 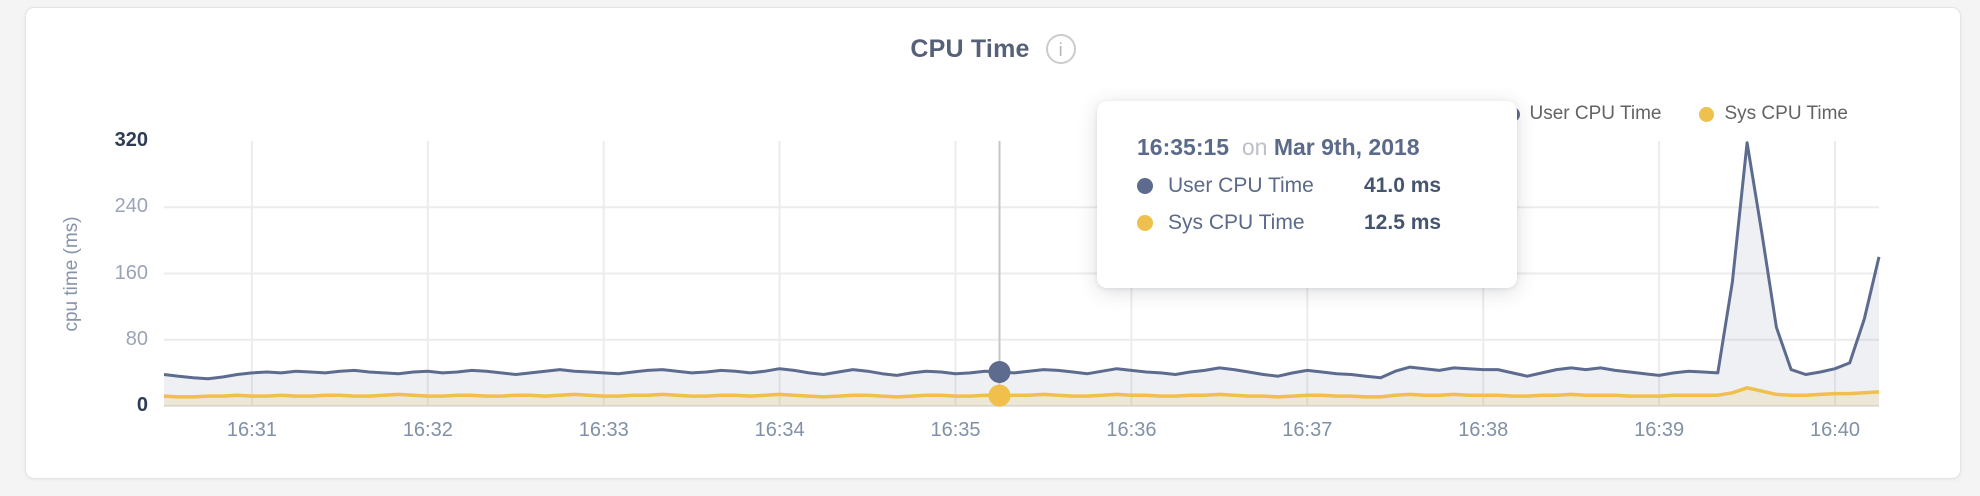 I want to click on x-tick-label: 16:36, so click(x=1131, y=430).